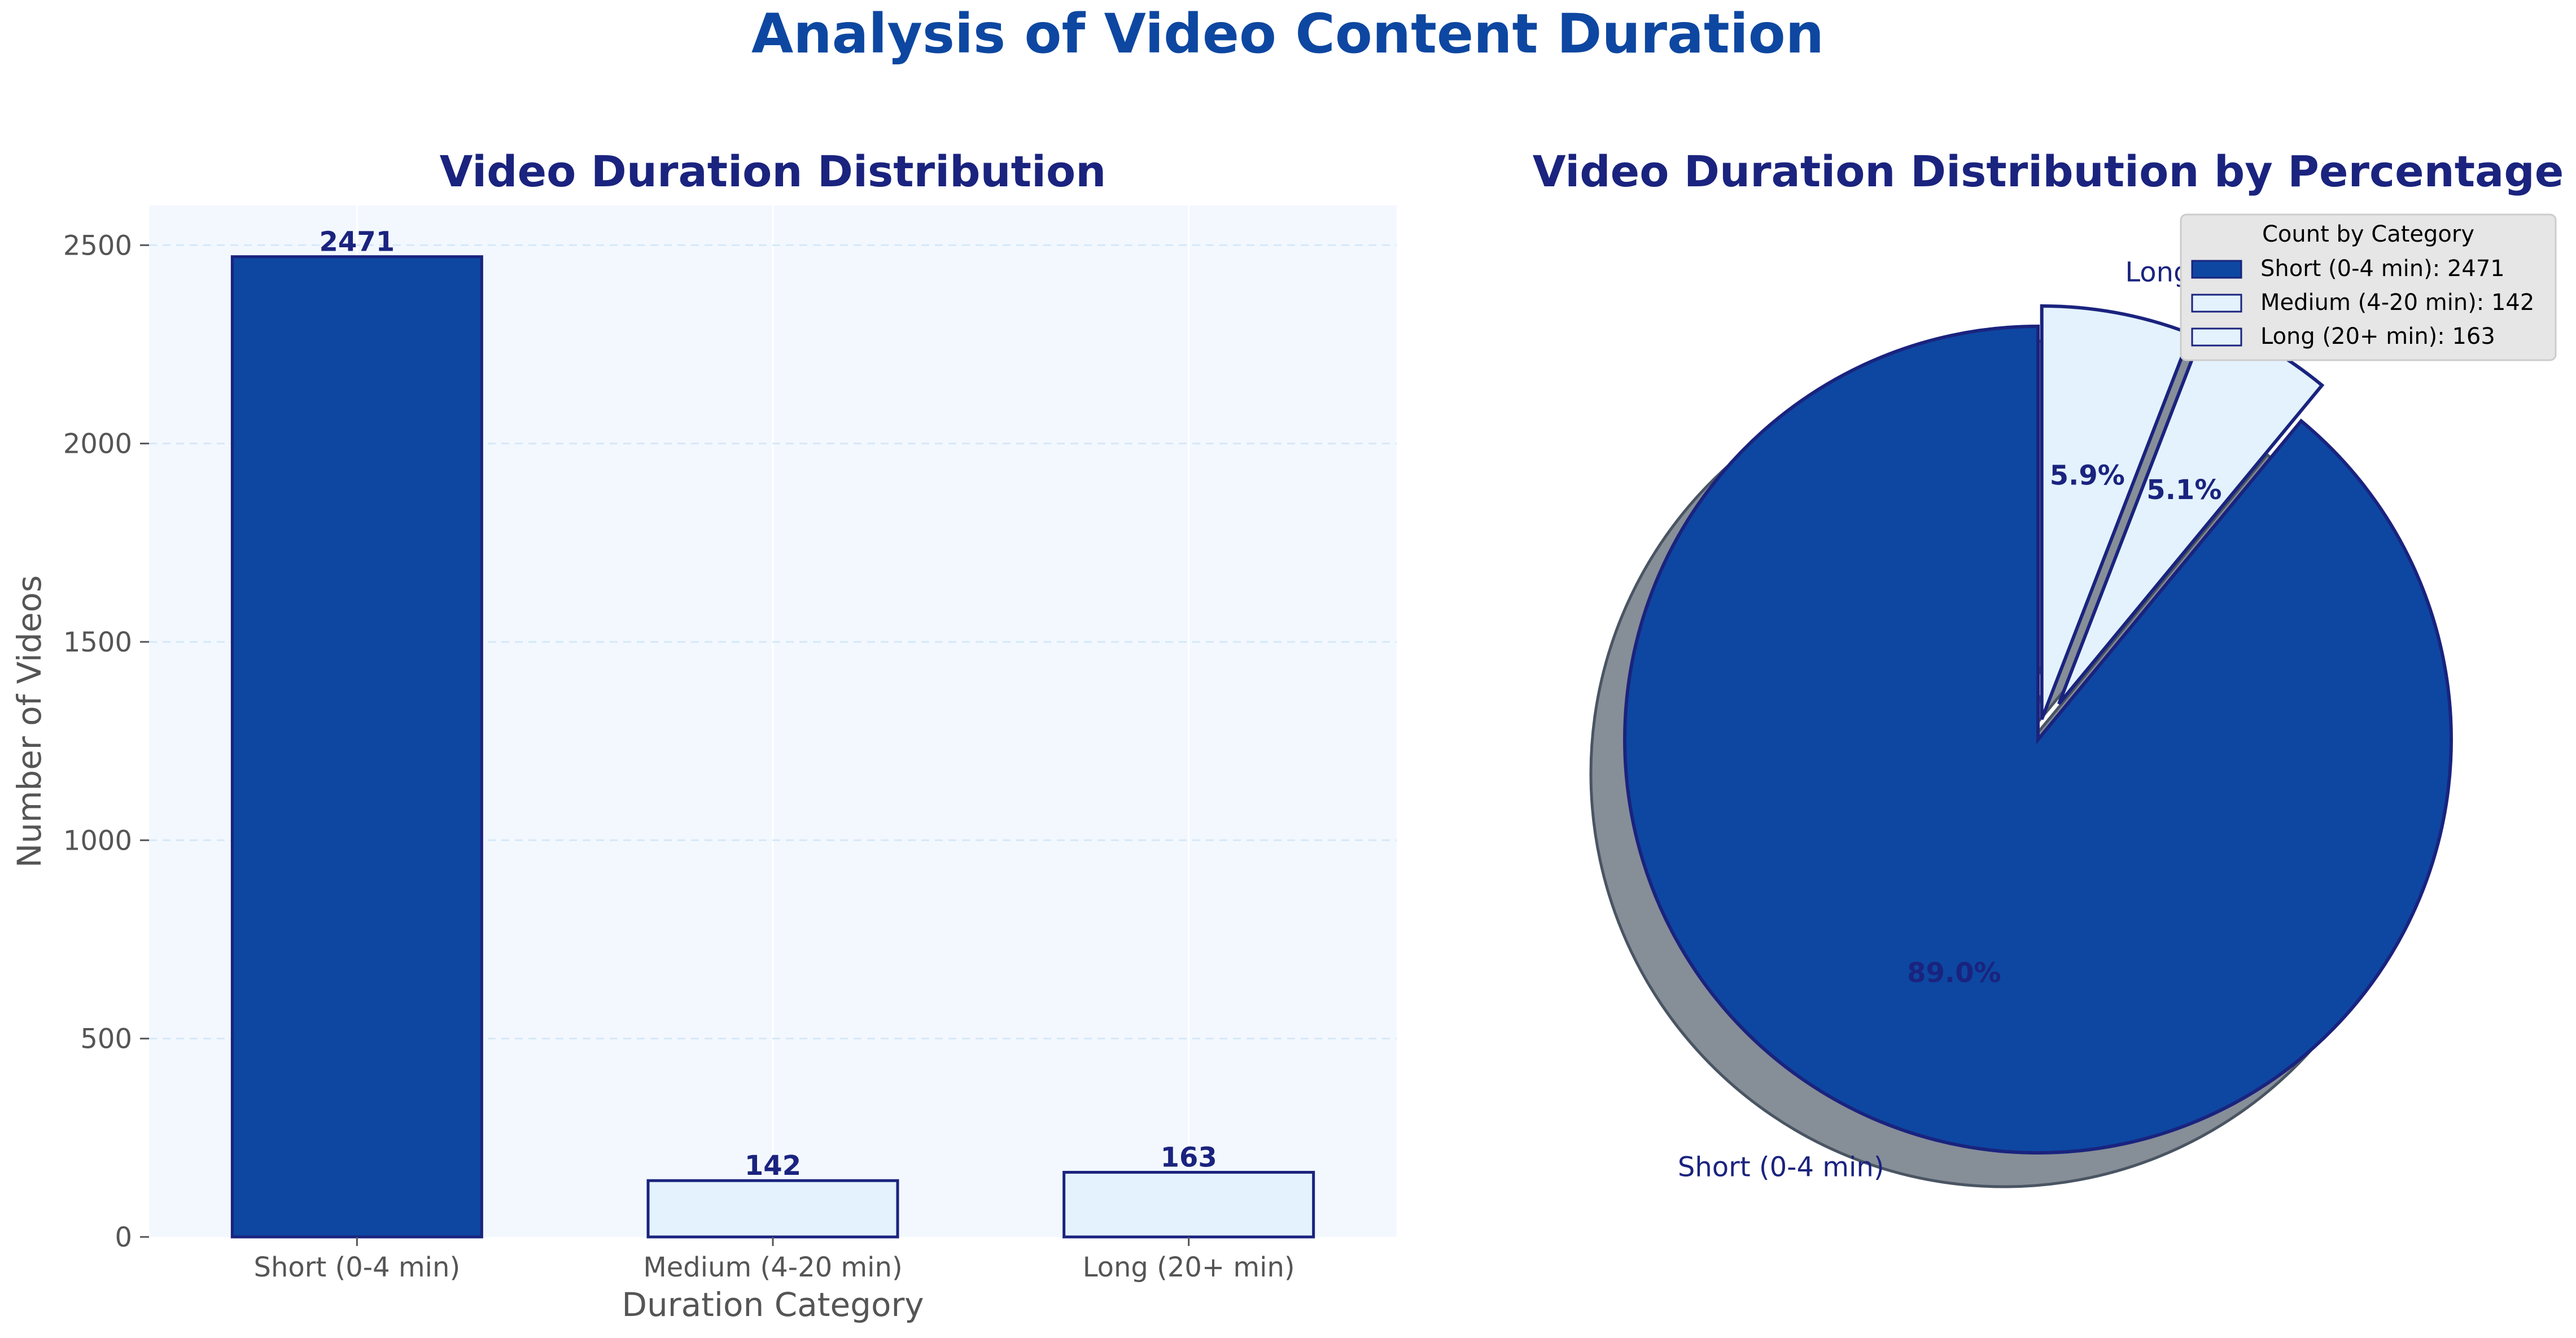 Image resolution: width=2576 pixels, height=1338 pixels. What do you see at coordinates (123, 1237) in the screenshot?
I see `bar-y-tick-label: 0` at bounding box center [123, 1237].